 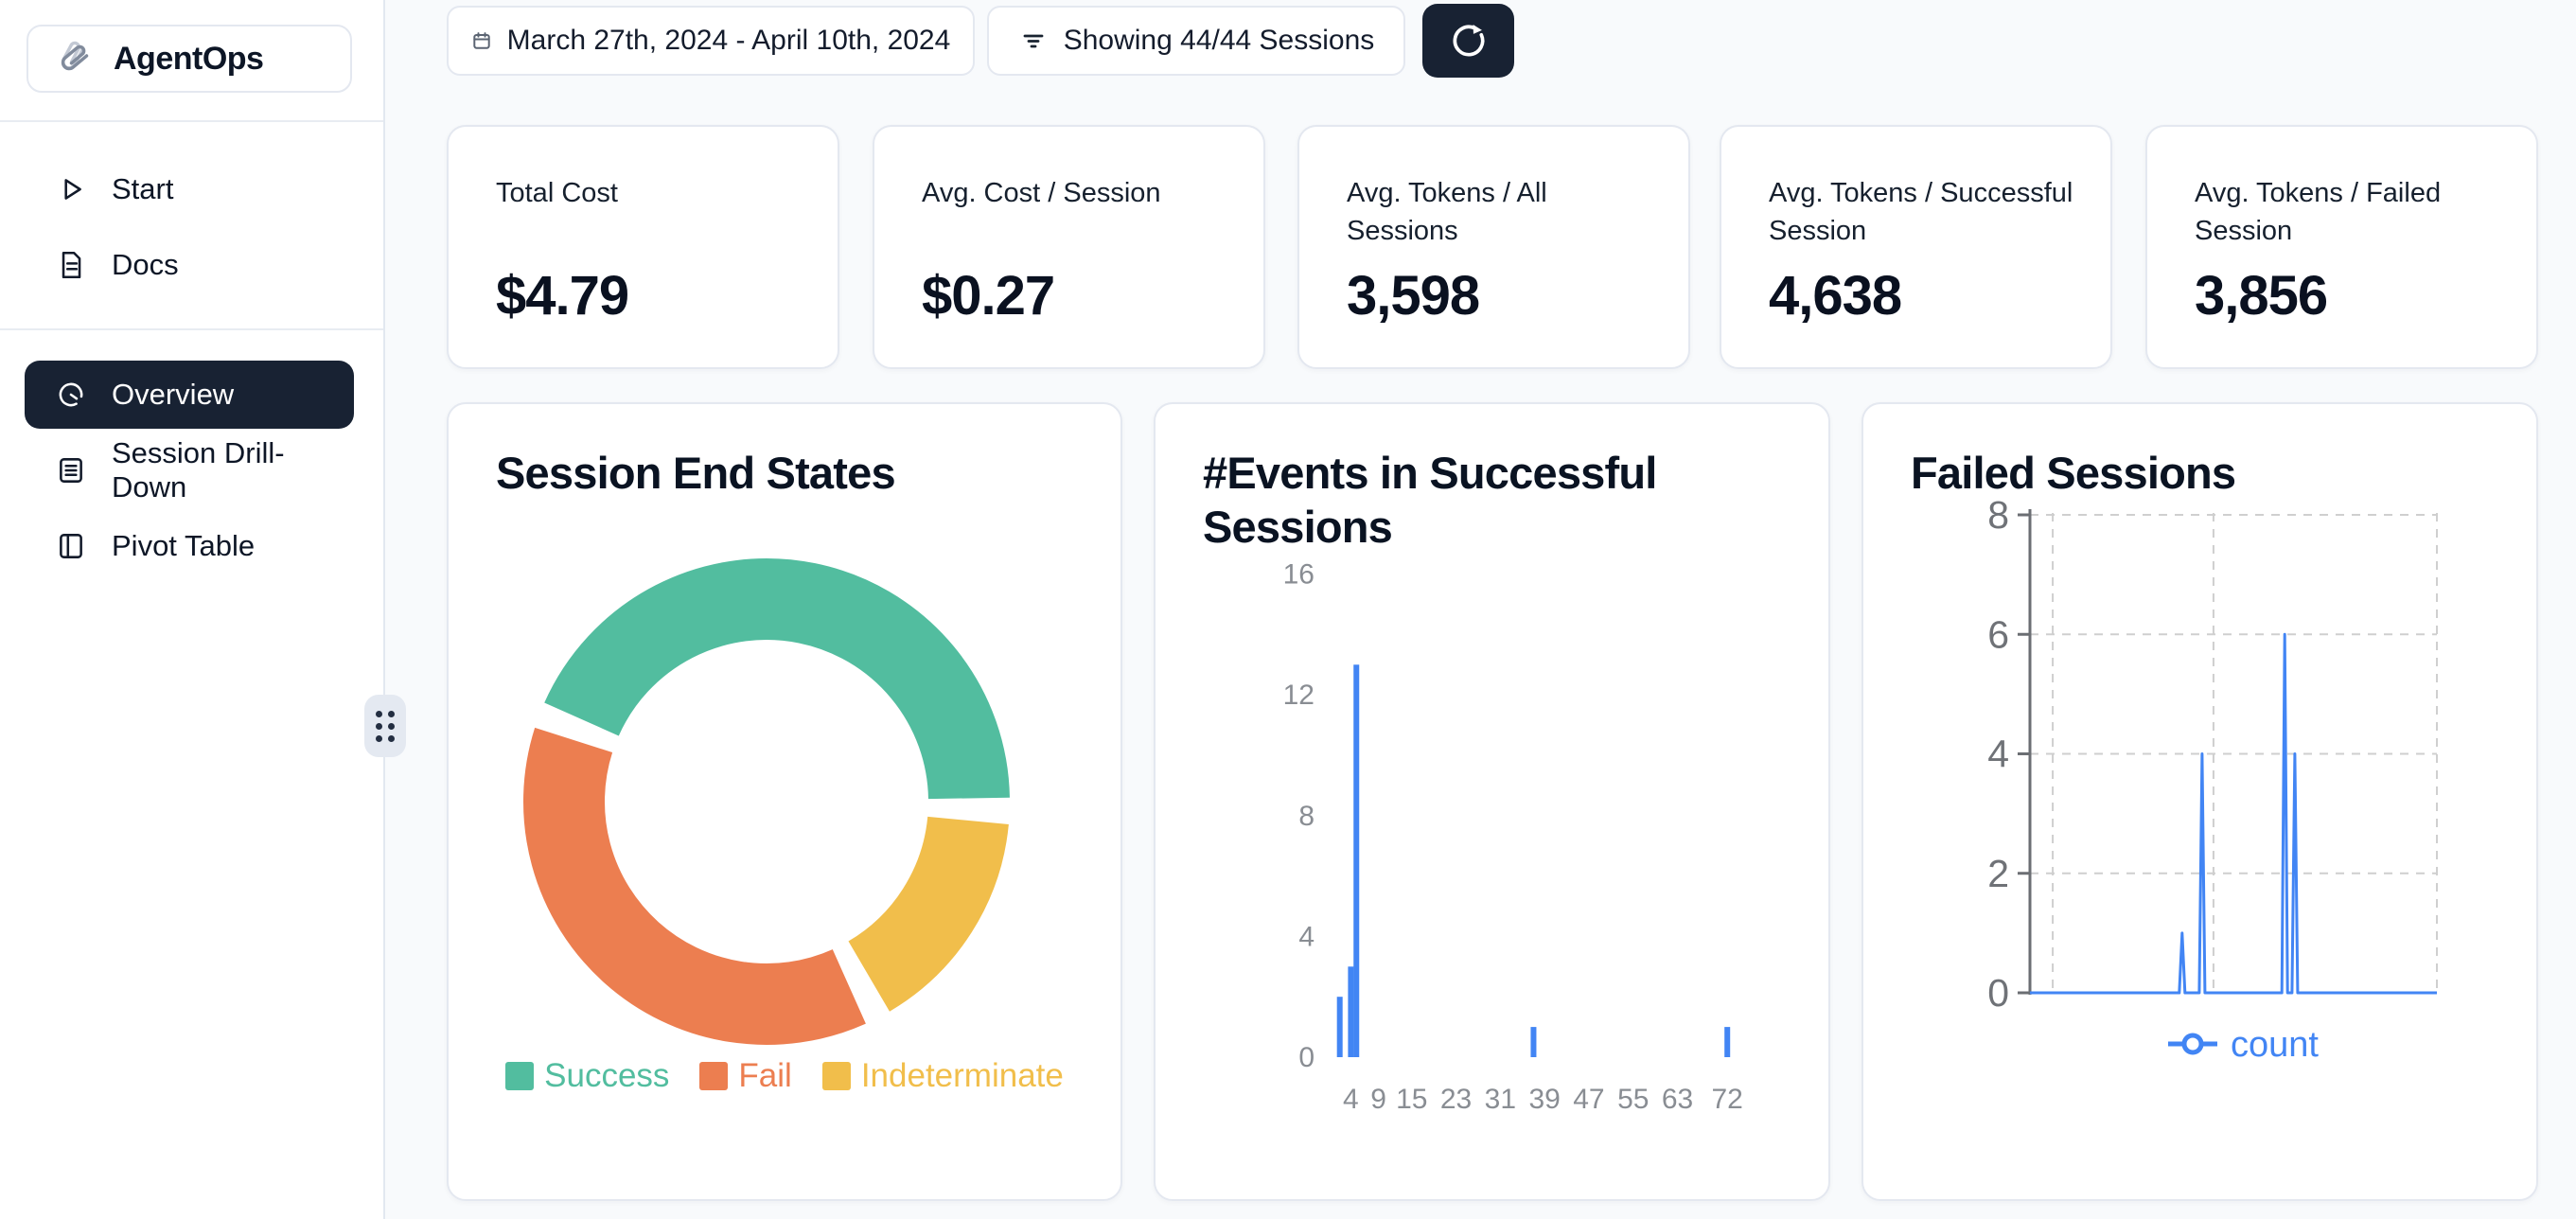 I want to click on sidebar-item-docs: Docs, so click(x=189, y=265).